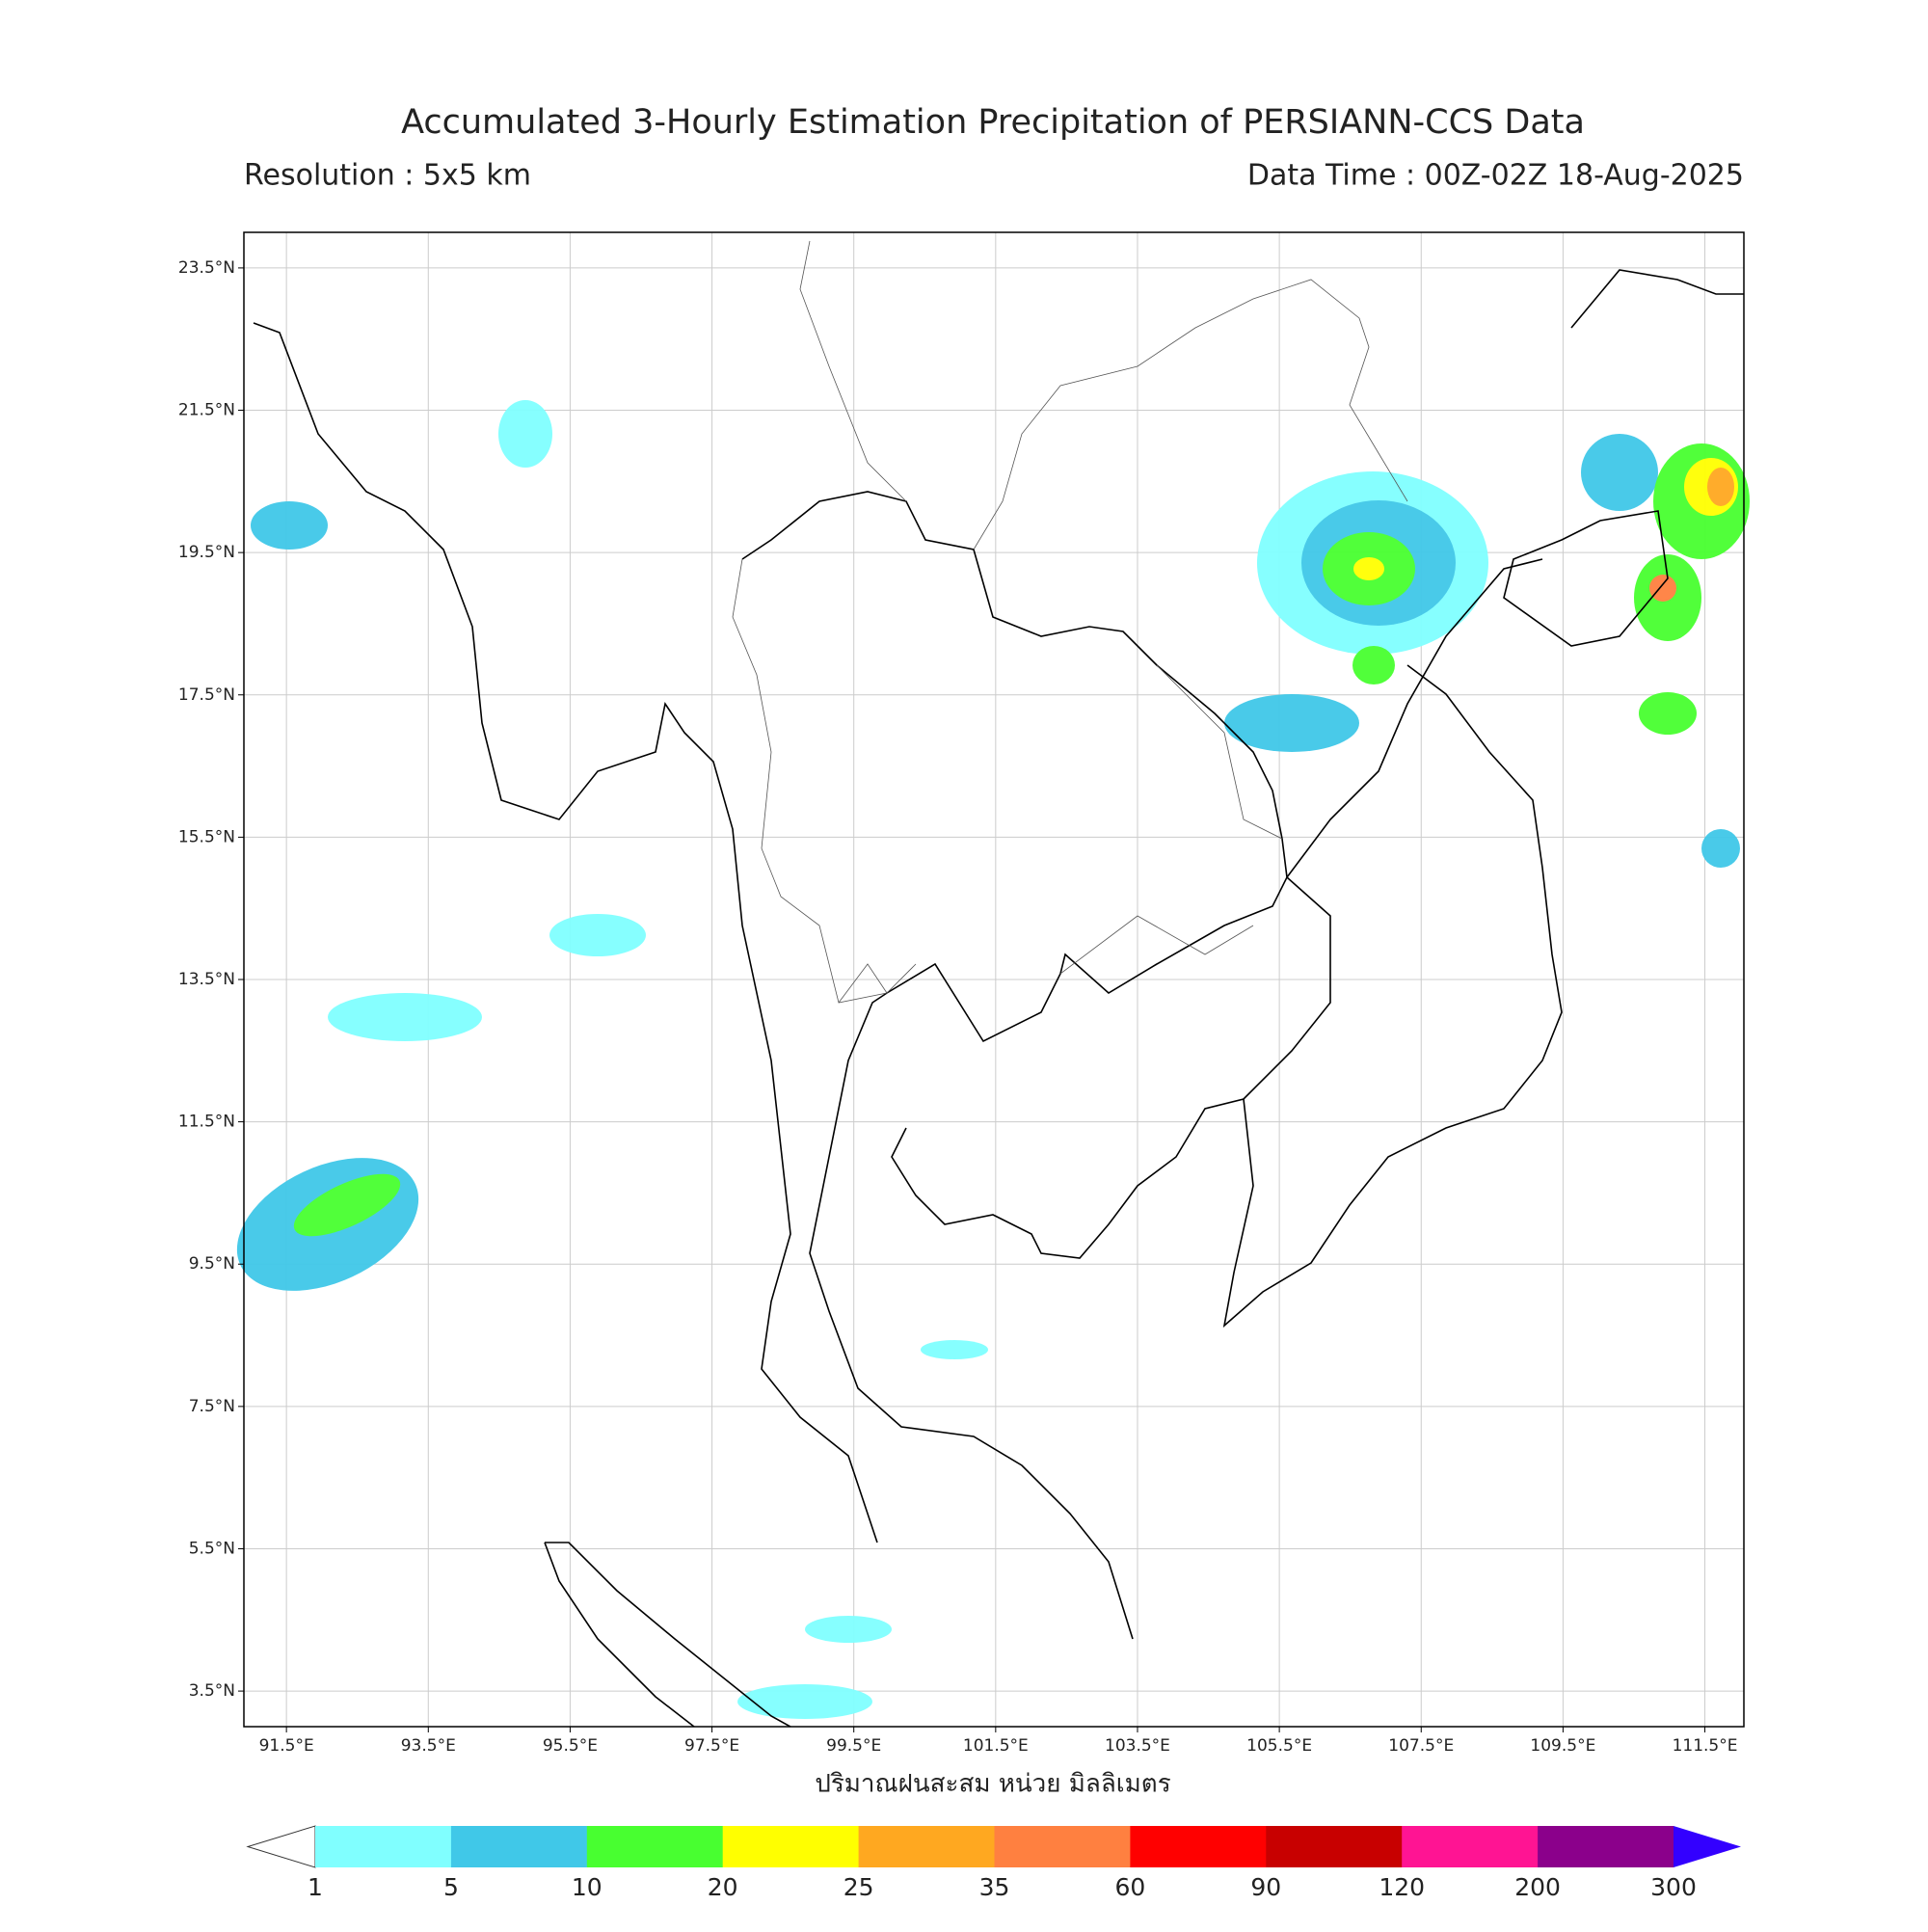 This screenshot has height=1932, width=1928. Describe the element at coordinates (206, 1122) in the screenshot. I see `y-tick-label: 11.5°N` at that location.